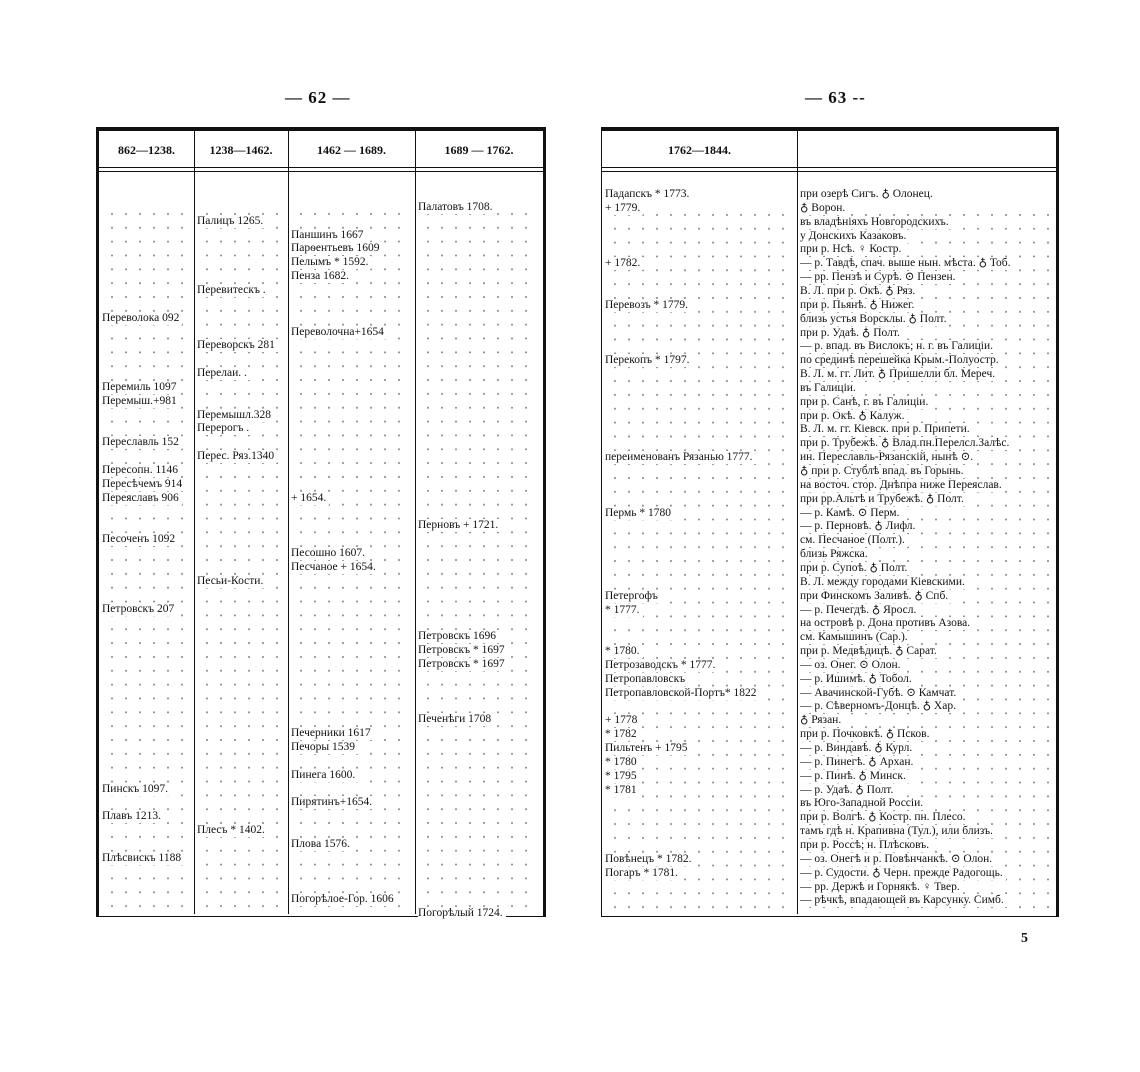  I want to click on table-cell: при р. Почковкѣ. ♁ Псков., so click(866, 735).